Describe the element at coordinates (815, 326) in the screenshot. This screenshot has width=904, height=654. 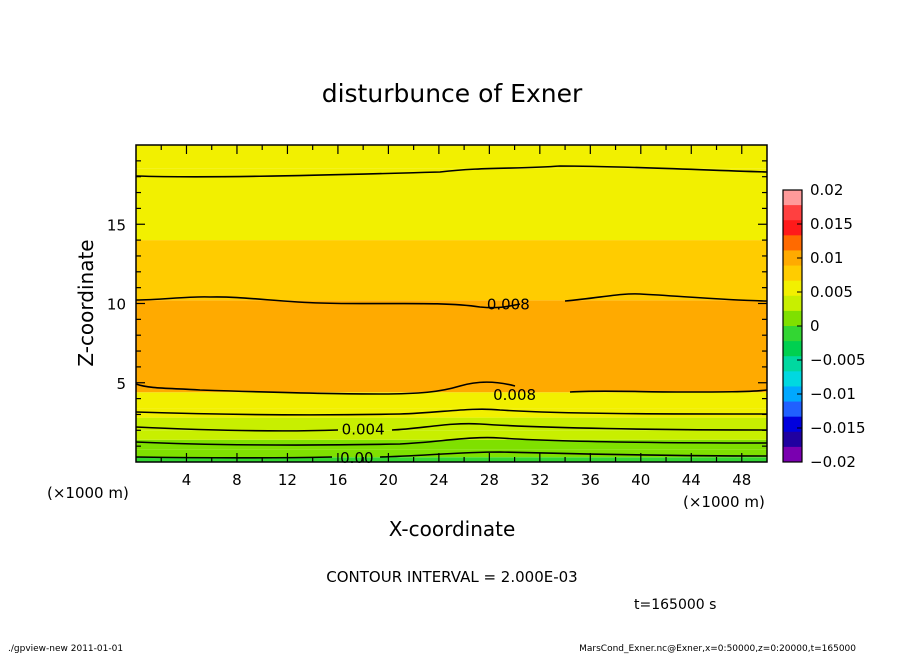
I see `colorbar-tick-label: 0` at that location.